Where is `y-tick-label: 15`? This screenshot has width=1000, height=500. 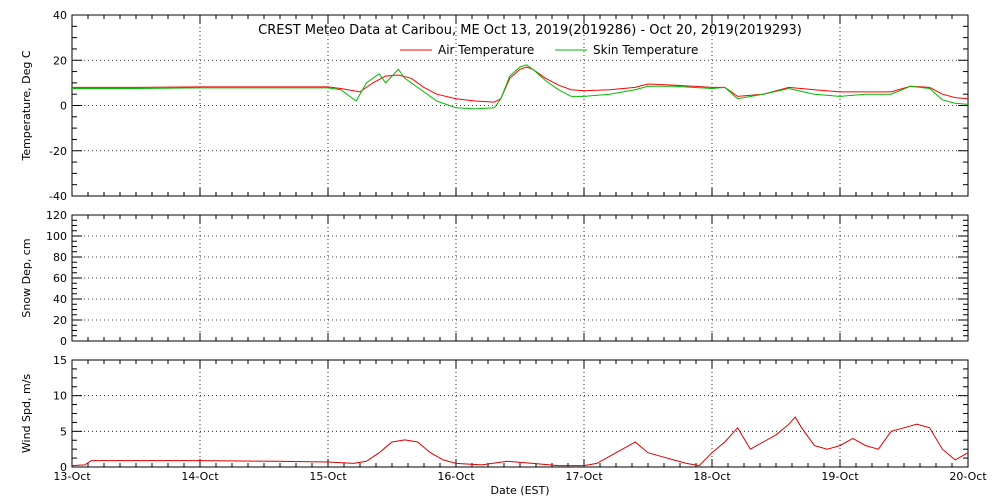 y-tick-label: 15 is located at coordinates (60, 360).